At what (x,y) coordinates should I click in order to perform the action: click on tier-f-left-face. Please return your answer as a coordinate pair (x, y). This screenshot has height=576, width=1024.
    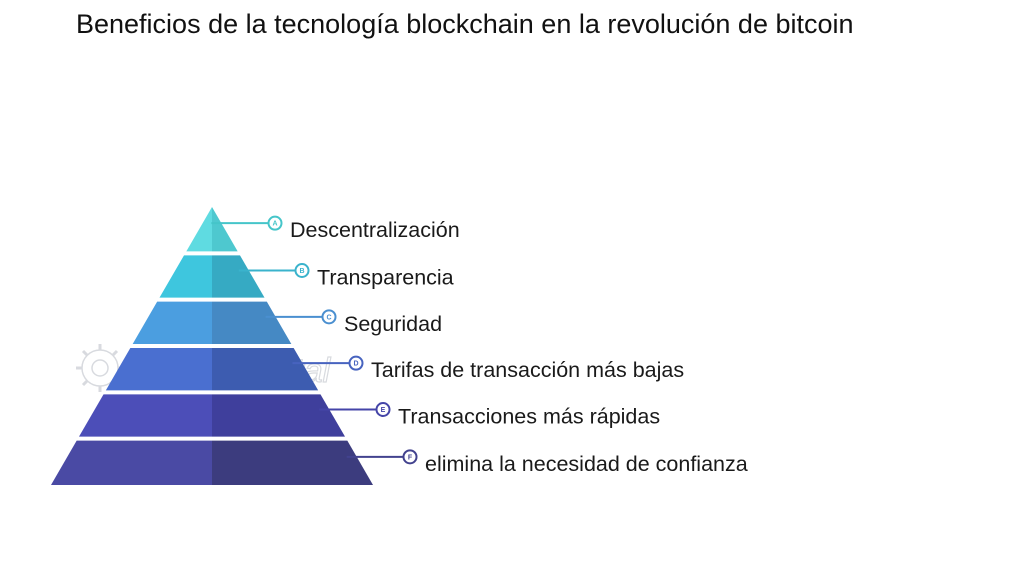
    Looking at the image, I should click on (131, 462).